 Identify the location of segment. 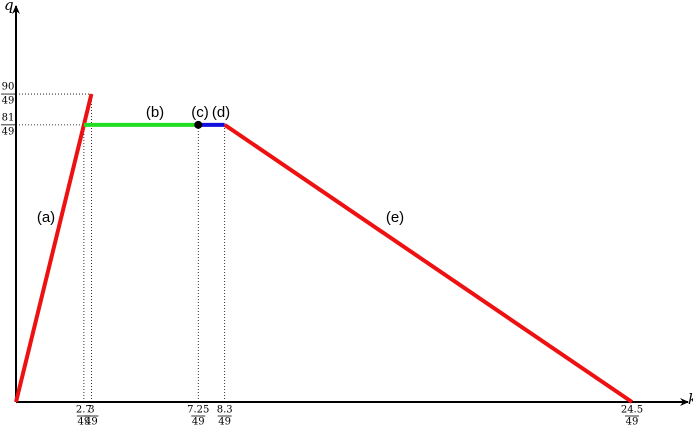
(54, 248).